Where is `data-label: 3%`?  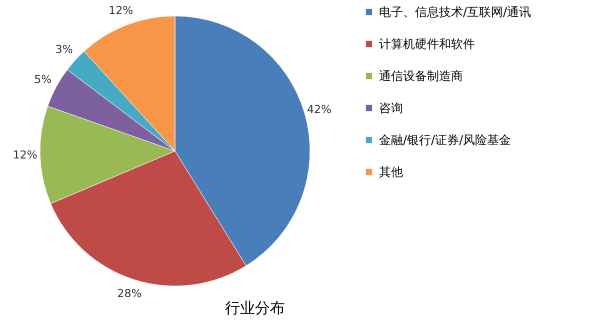 data-label: 3% is located at coordinates (64, 49).